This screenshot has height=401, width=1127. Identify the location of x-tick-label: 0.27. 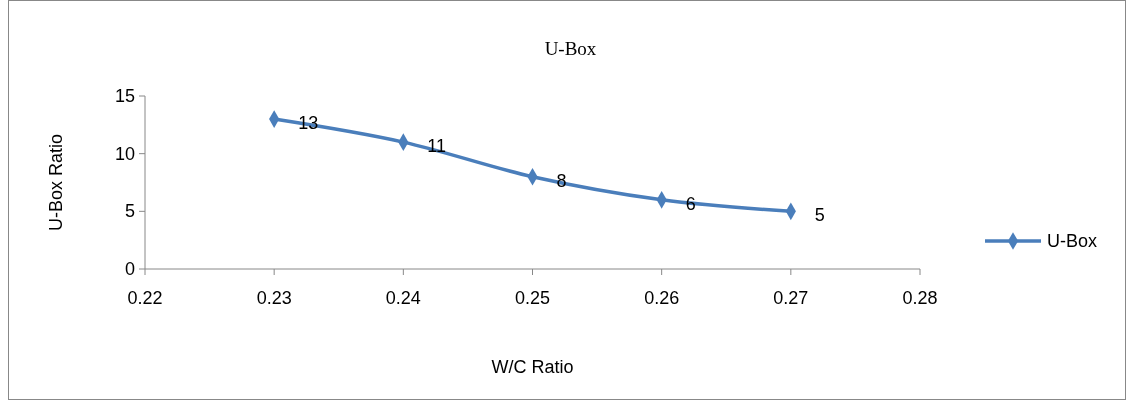
(791, 298).